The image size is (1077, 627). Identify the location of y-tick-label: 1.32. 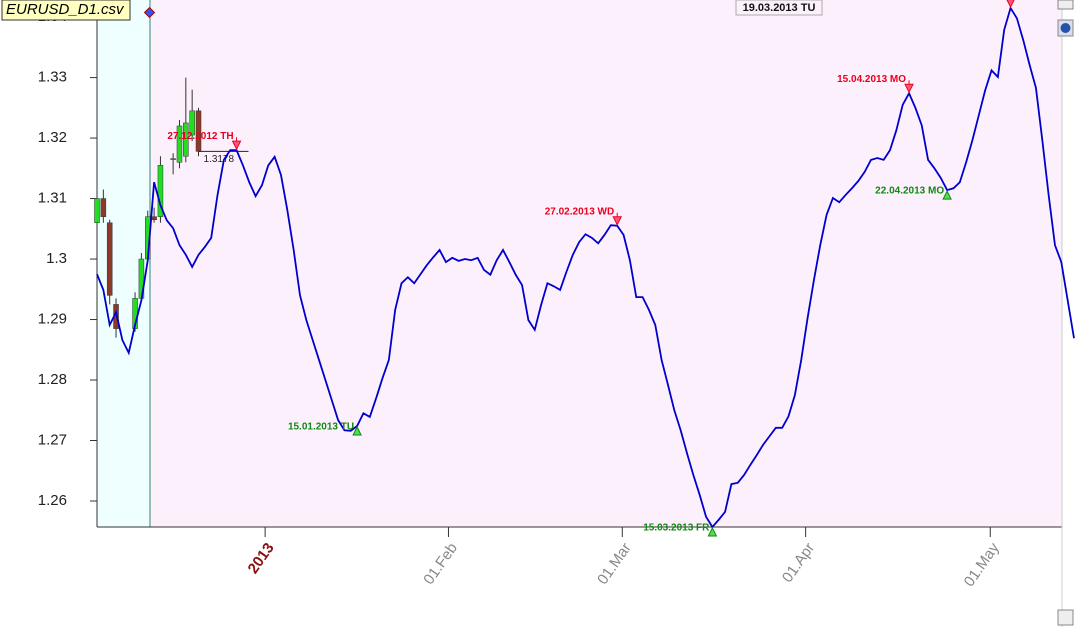
(52, 137).